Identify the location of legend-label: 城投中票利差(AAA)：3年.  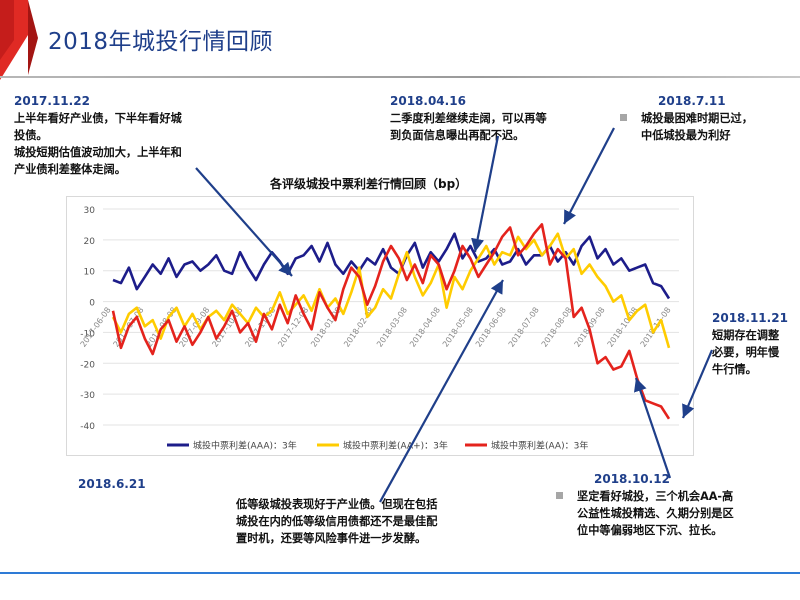
(245, 446).